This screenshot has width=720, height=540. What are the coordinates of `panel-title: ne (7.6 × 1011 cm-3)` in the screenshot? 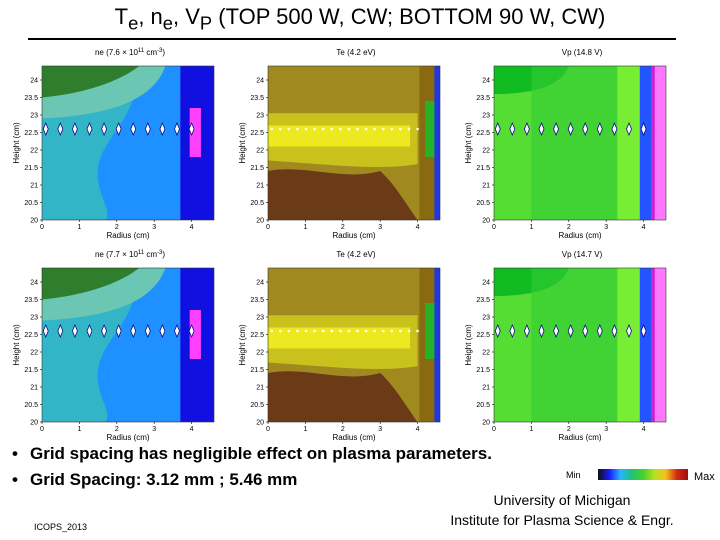 It's located at (130, 52).